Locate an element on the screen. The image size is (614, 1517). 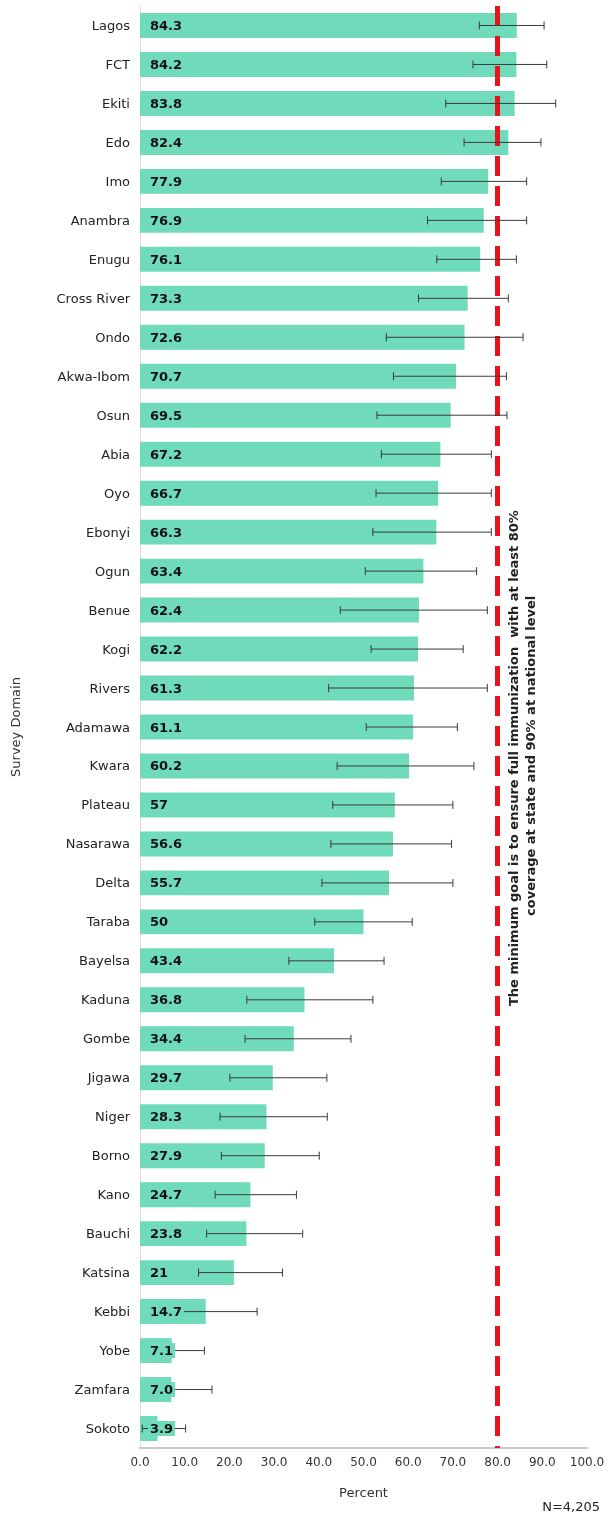
y-tick-label: Ogun is located at coordinates (112, 571).